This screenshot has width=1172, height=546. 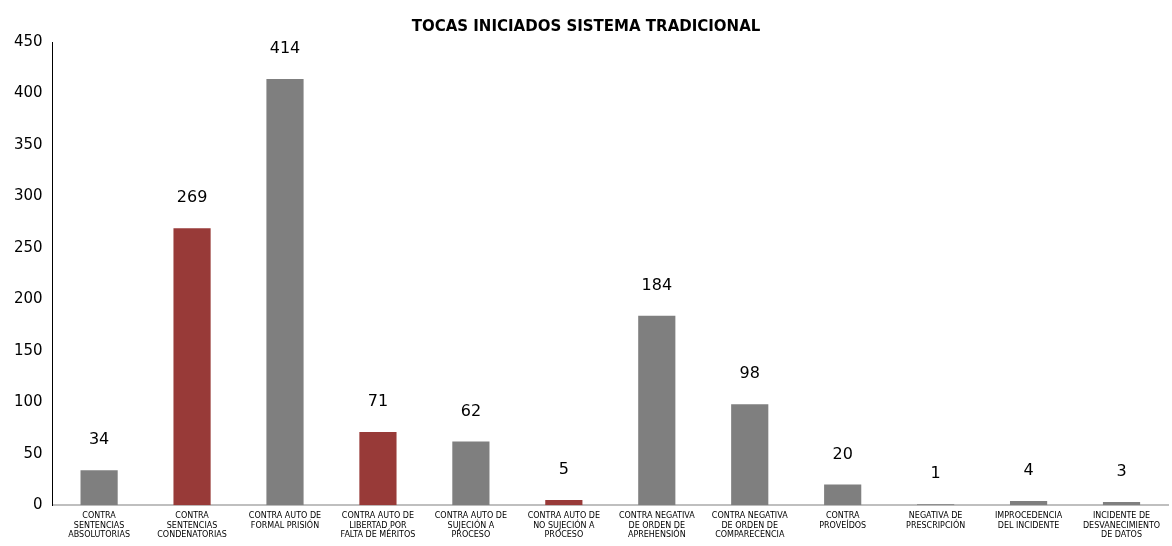 What do you see at coordinates (750, 525) in the screenshot?
I see `x-tick-label: CONTRA NEGATIVA DE ORDEN DE COMPARECENCIA` at bounding box center [750, 525].